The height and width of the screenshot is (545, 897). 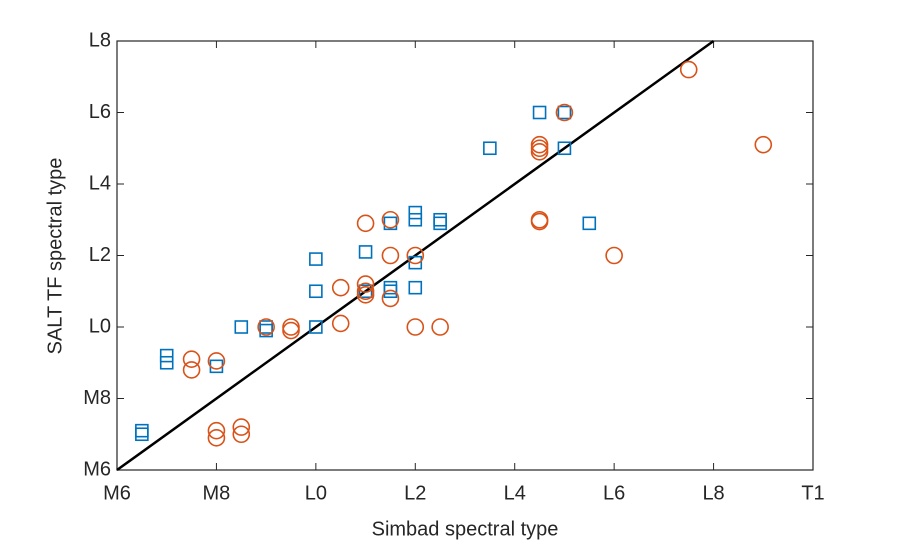 I want to click on y-tick-label: L8, so click(x=100, y=40).